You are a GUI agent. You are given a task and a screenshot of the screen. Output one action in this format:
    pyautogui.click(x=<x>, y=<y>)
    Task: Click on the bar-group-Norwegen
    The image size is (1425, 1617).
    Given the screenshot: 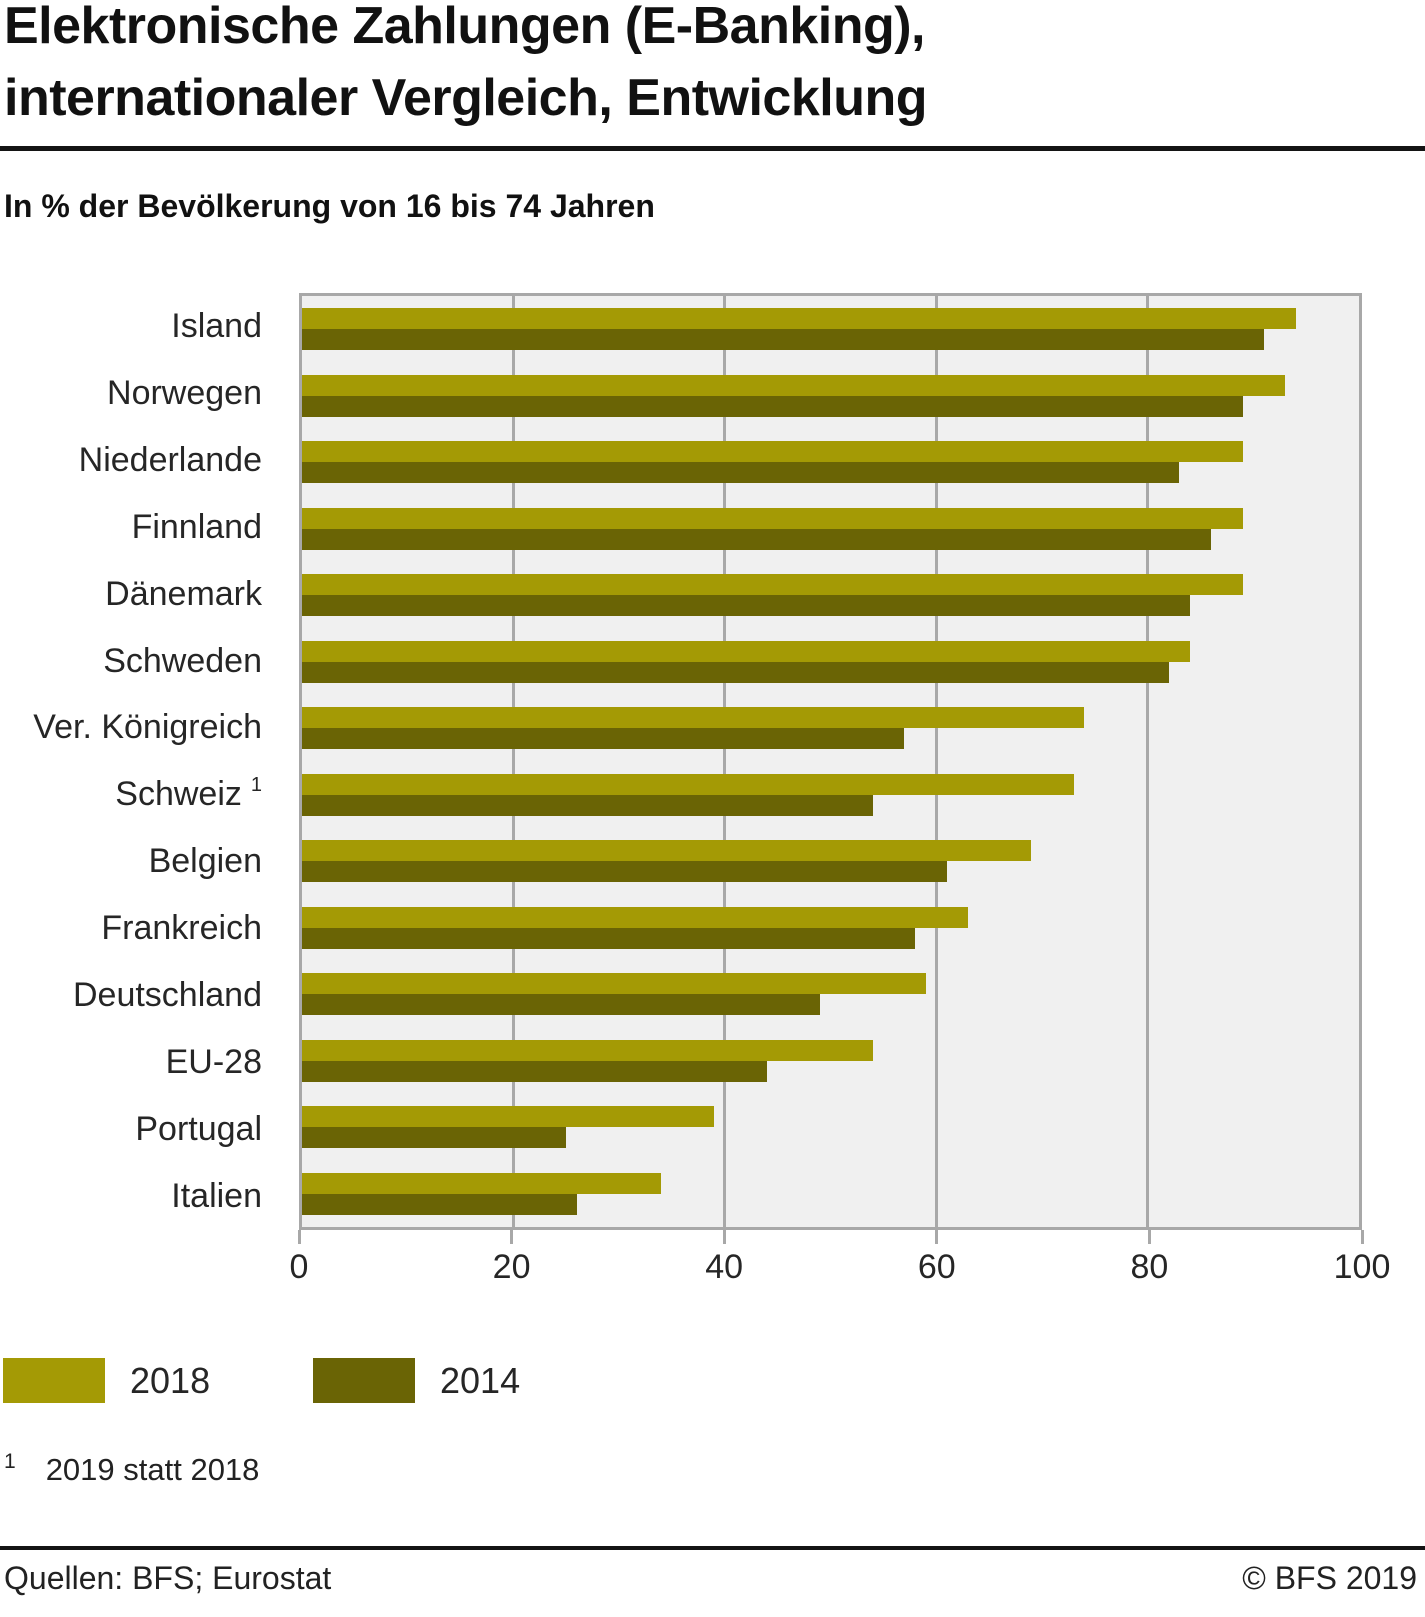 What is the action you would take?
    pyautogui.click(x=830, y=396)
    